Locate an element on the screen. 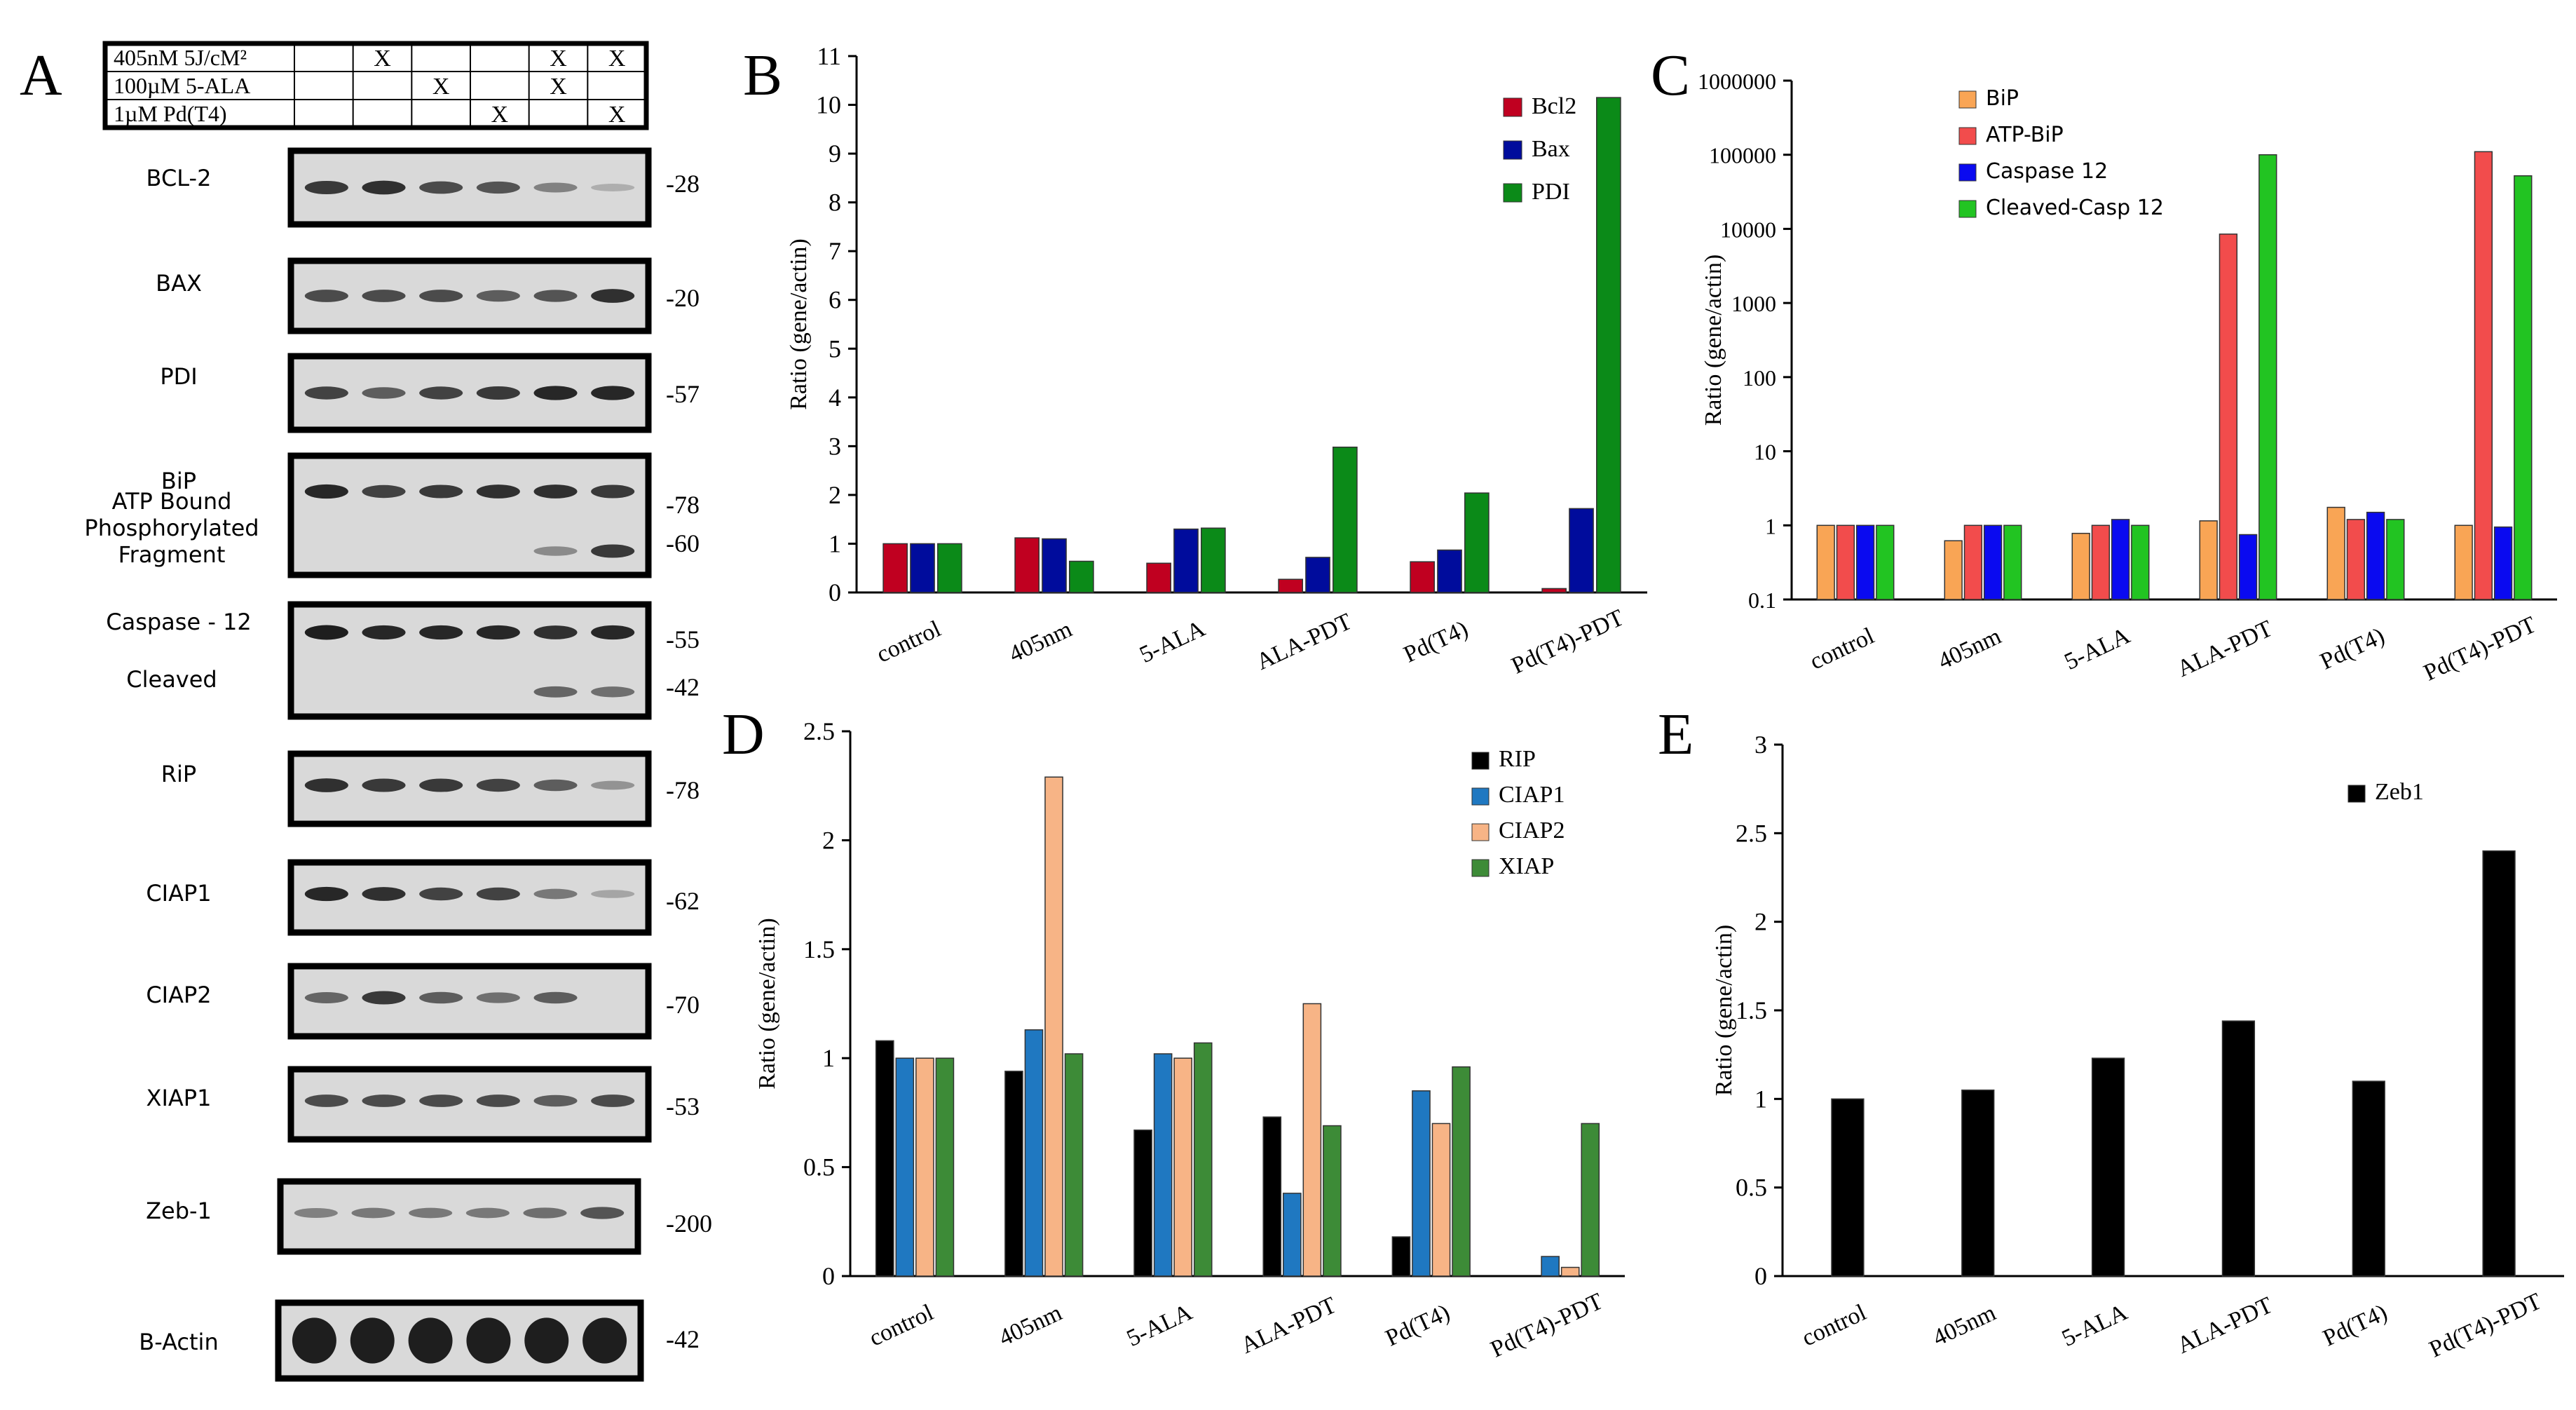 This screenshot has height=1410, width=2576. blot-sublabel: Phosphorylated is located at coordinates (171, 528).